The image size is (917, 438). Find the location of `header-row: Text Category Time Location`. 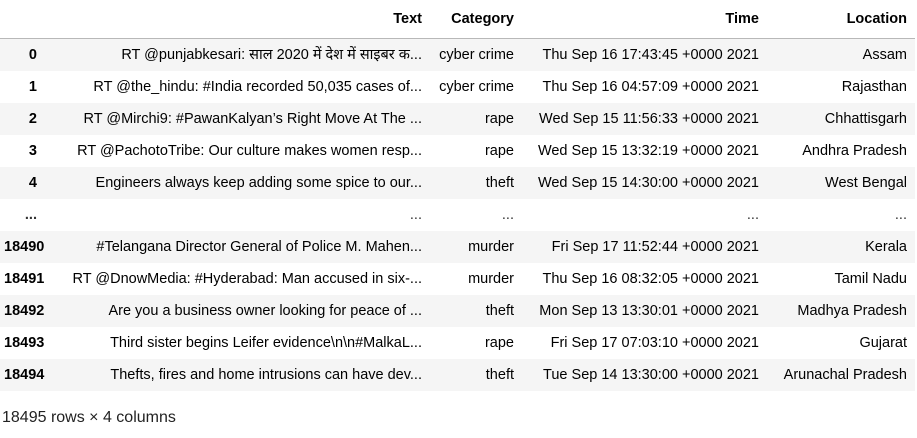

header-row: Text Category Time Location is located at coordinates (457, 19).